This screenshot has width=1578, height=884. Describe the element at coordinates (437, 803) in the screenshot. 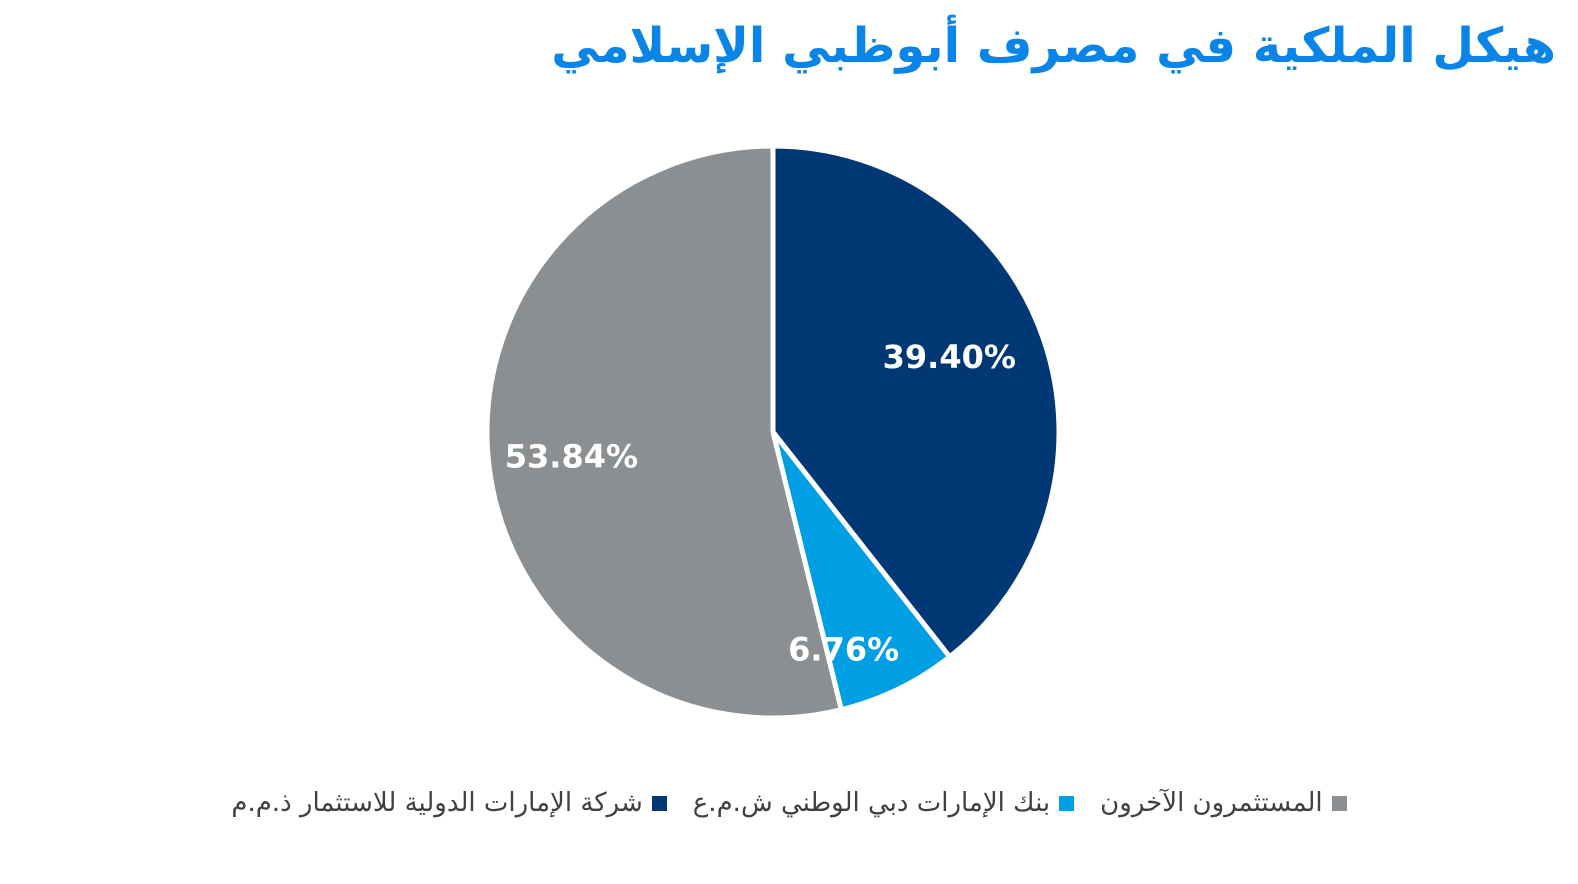

I see `legend-label-emirates-international: شركة الإمارات الدولية للاستثمار ذ.م.م` at that location.